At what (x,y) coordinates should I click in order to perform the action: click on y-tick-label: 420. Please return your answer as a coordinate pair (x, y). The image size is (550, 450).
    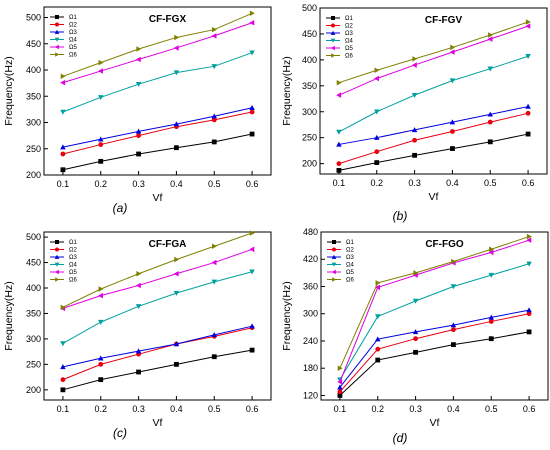
    Looking at the image, I should click on (310, 259).